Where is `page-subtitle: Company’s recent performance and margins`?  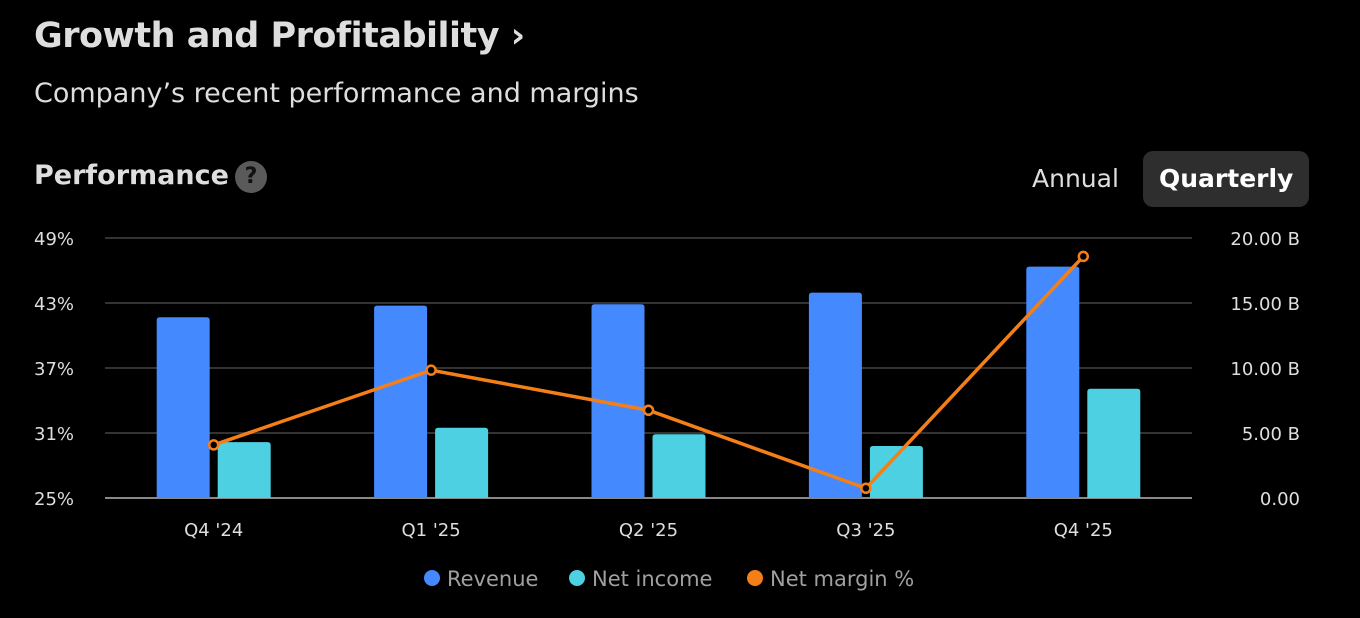 page-subtitle: Company’s recent performance and margins is located at coordinates (336, 93).